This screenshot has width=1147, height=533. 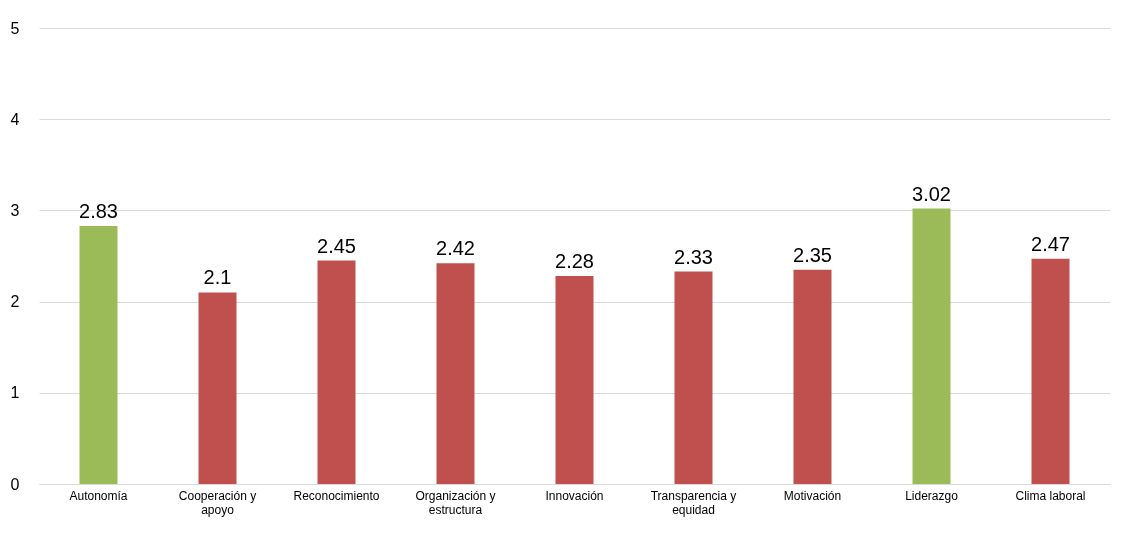 I want to click on x-tick-label: Innovación, so click(x=574, y=495).